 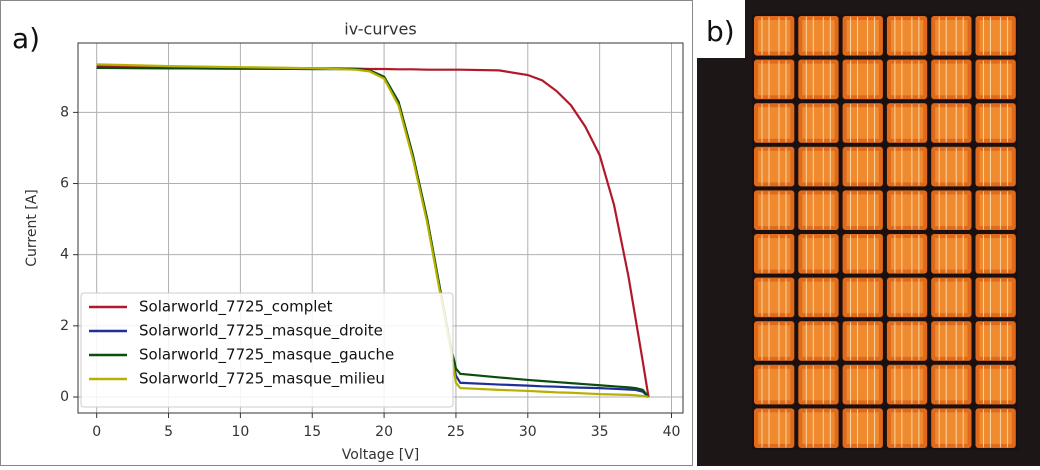 I want to click on x-tick-label: 15, so click(x=312, y=432).